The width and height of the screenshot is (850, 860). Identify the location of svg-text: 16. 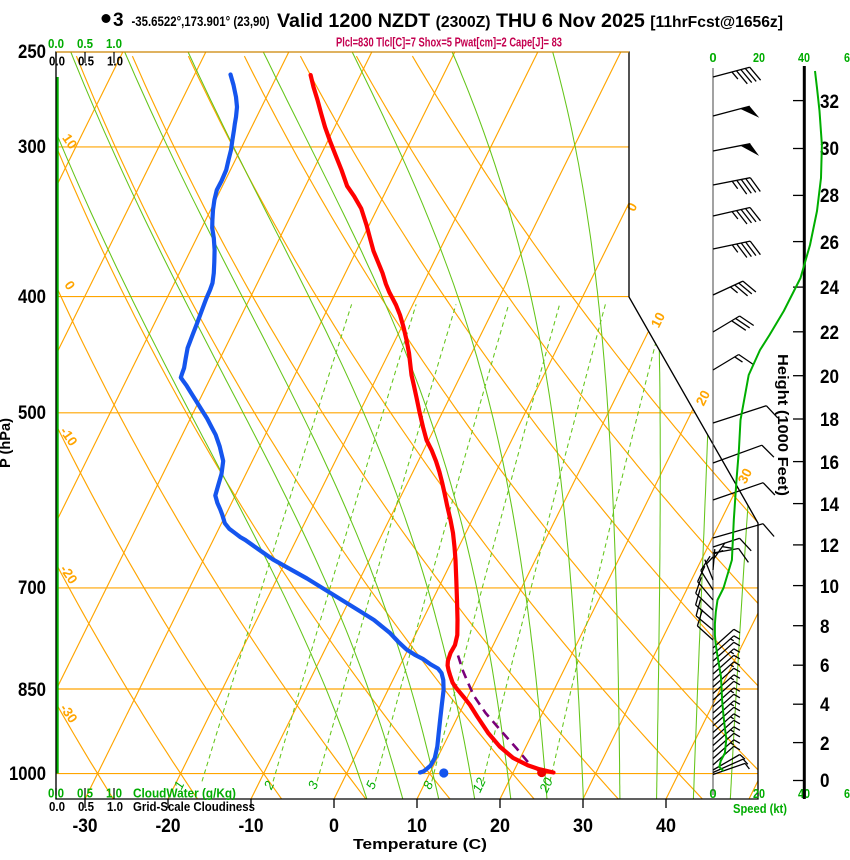
(829, 463).